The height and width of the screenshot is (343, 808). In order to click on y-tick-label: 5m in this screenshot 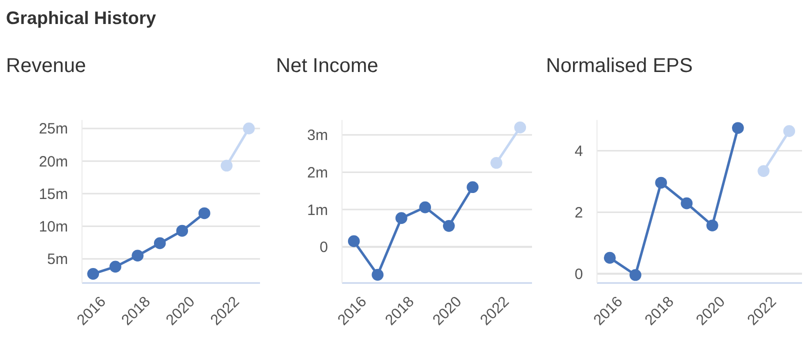, I will do `click(57, 259)`.